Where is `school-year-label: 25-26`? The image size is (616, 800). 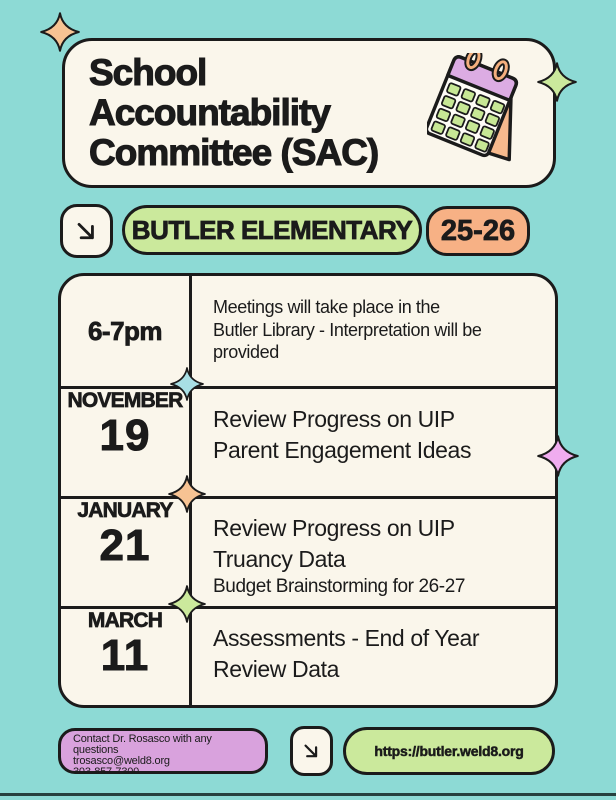
school-year-label: 25-26 is located at coordinates (478, 230).